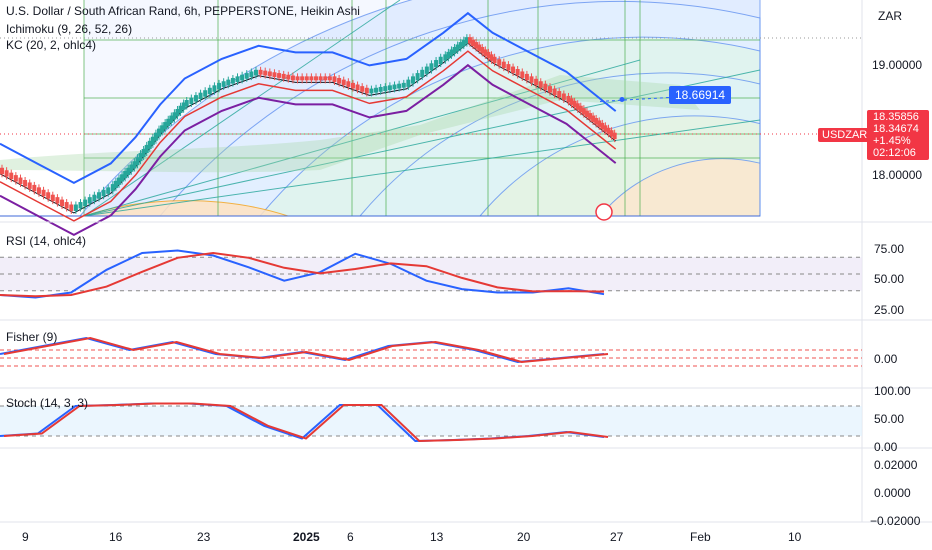  I want to click on stoch-legend: Stoch (14, 3, 3), so click(47, 403).